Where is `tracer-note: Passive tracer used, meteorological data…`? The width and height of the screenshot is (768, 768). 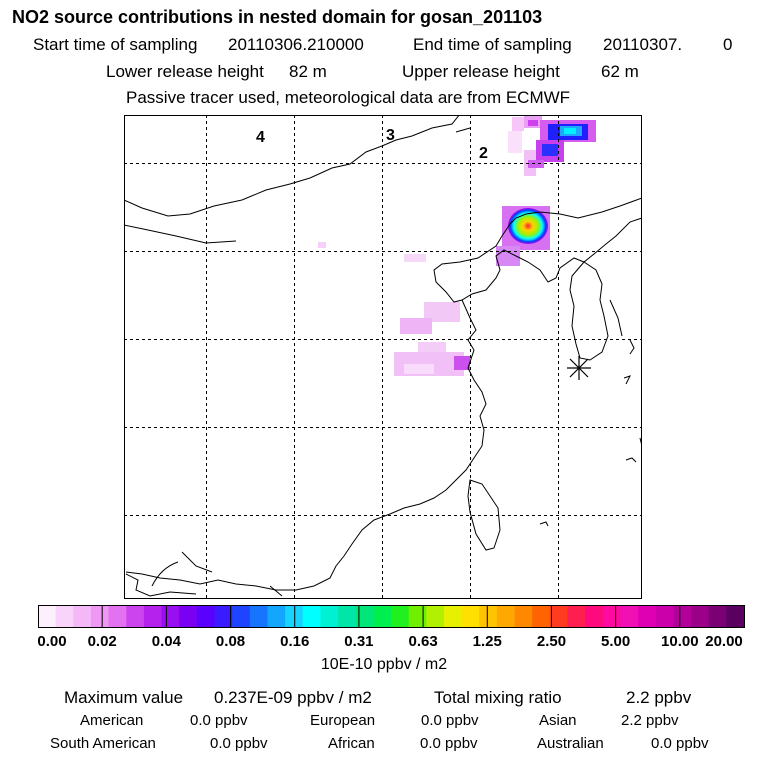 tracer-note: Passive tracer used, meteorological data… is located at coordinates (348, 97).